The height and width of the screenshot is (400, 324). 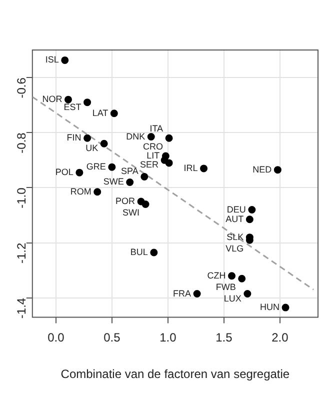 What do you see at coordinates (235, 249) in the screenshot?
I see `annotation: VLG` at bounding box center [235, 249].